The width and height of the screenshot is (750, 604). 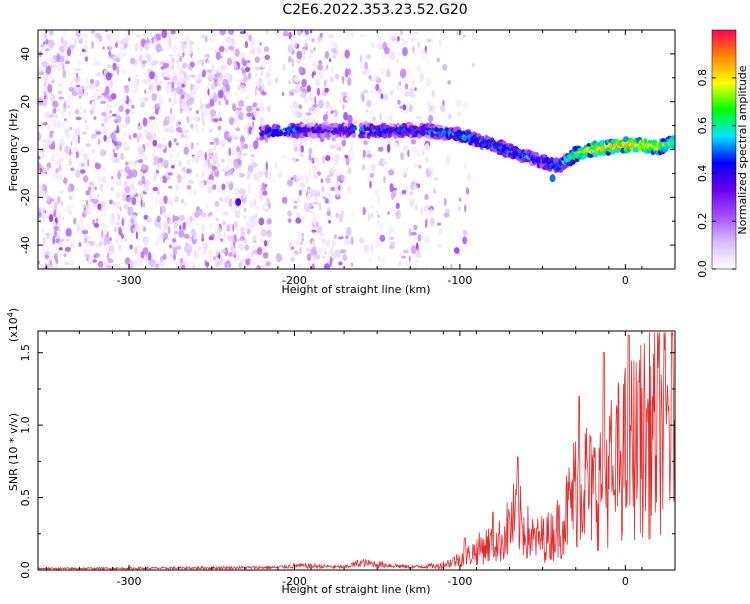 What do you see at coordinates (25, 353) in the screenshot?
I see `snr-ytick-label: 1.5` at bounding box center [25, 353].